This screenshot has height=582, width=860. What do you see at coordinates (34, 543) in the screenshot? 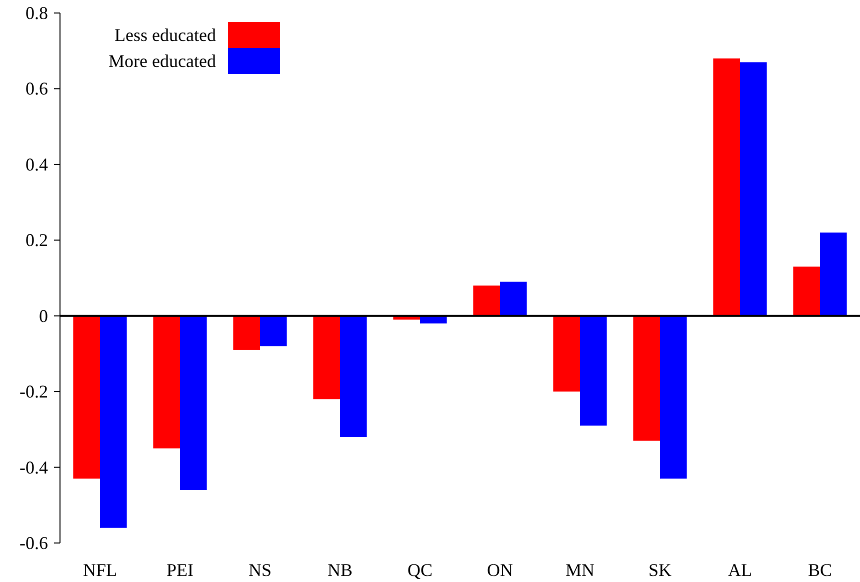
I see `y-tick-label: -0.6` at bounding box center [34, 543].